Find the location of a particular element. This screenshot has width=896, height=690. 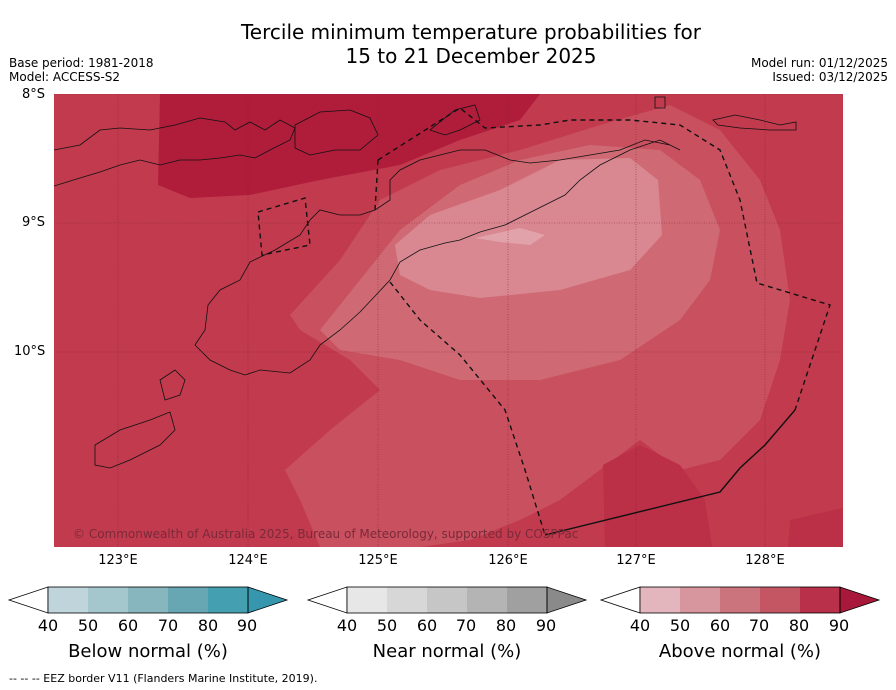

colorbar-below-normal is located at coordinates (148, 600).